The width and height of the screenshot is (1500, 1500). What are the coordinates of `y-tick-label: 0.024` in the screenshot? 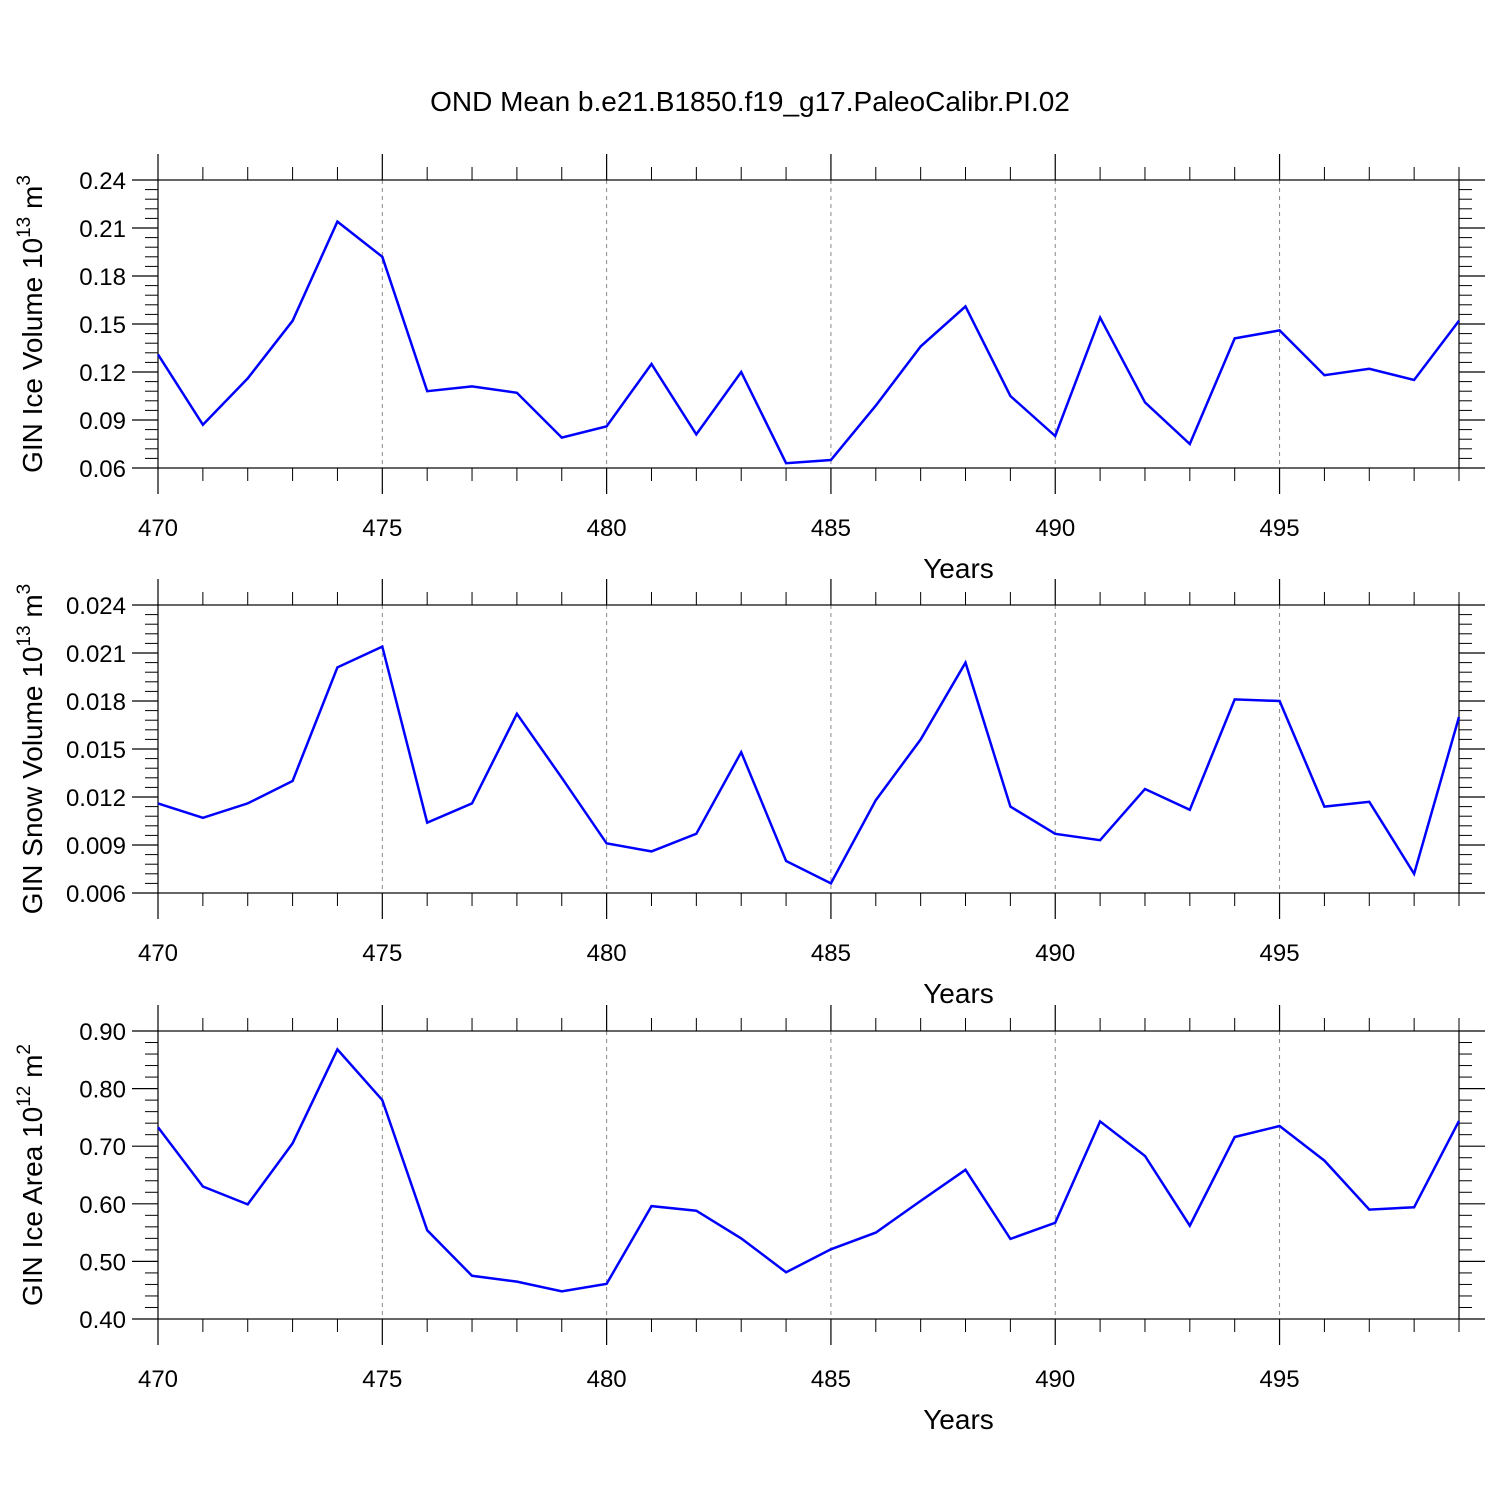 It's located at (96, 606).